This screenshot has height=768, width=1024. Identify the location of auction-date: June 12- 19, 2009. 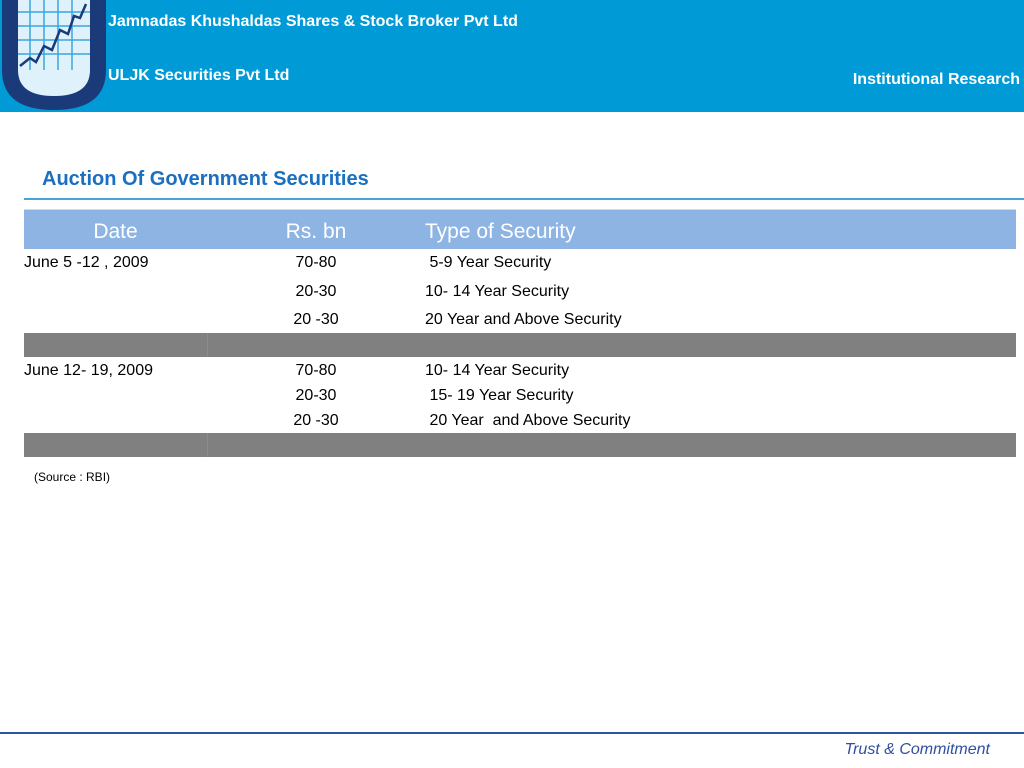
(88, 370).